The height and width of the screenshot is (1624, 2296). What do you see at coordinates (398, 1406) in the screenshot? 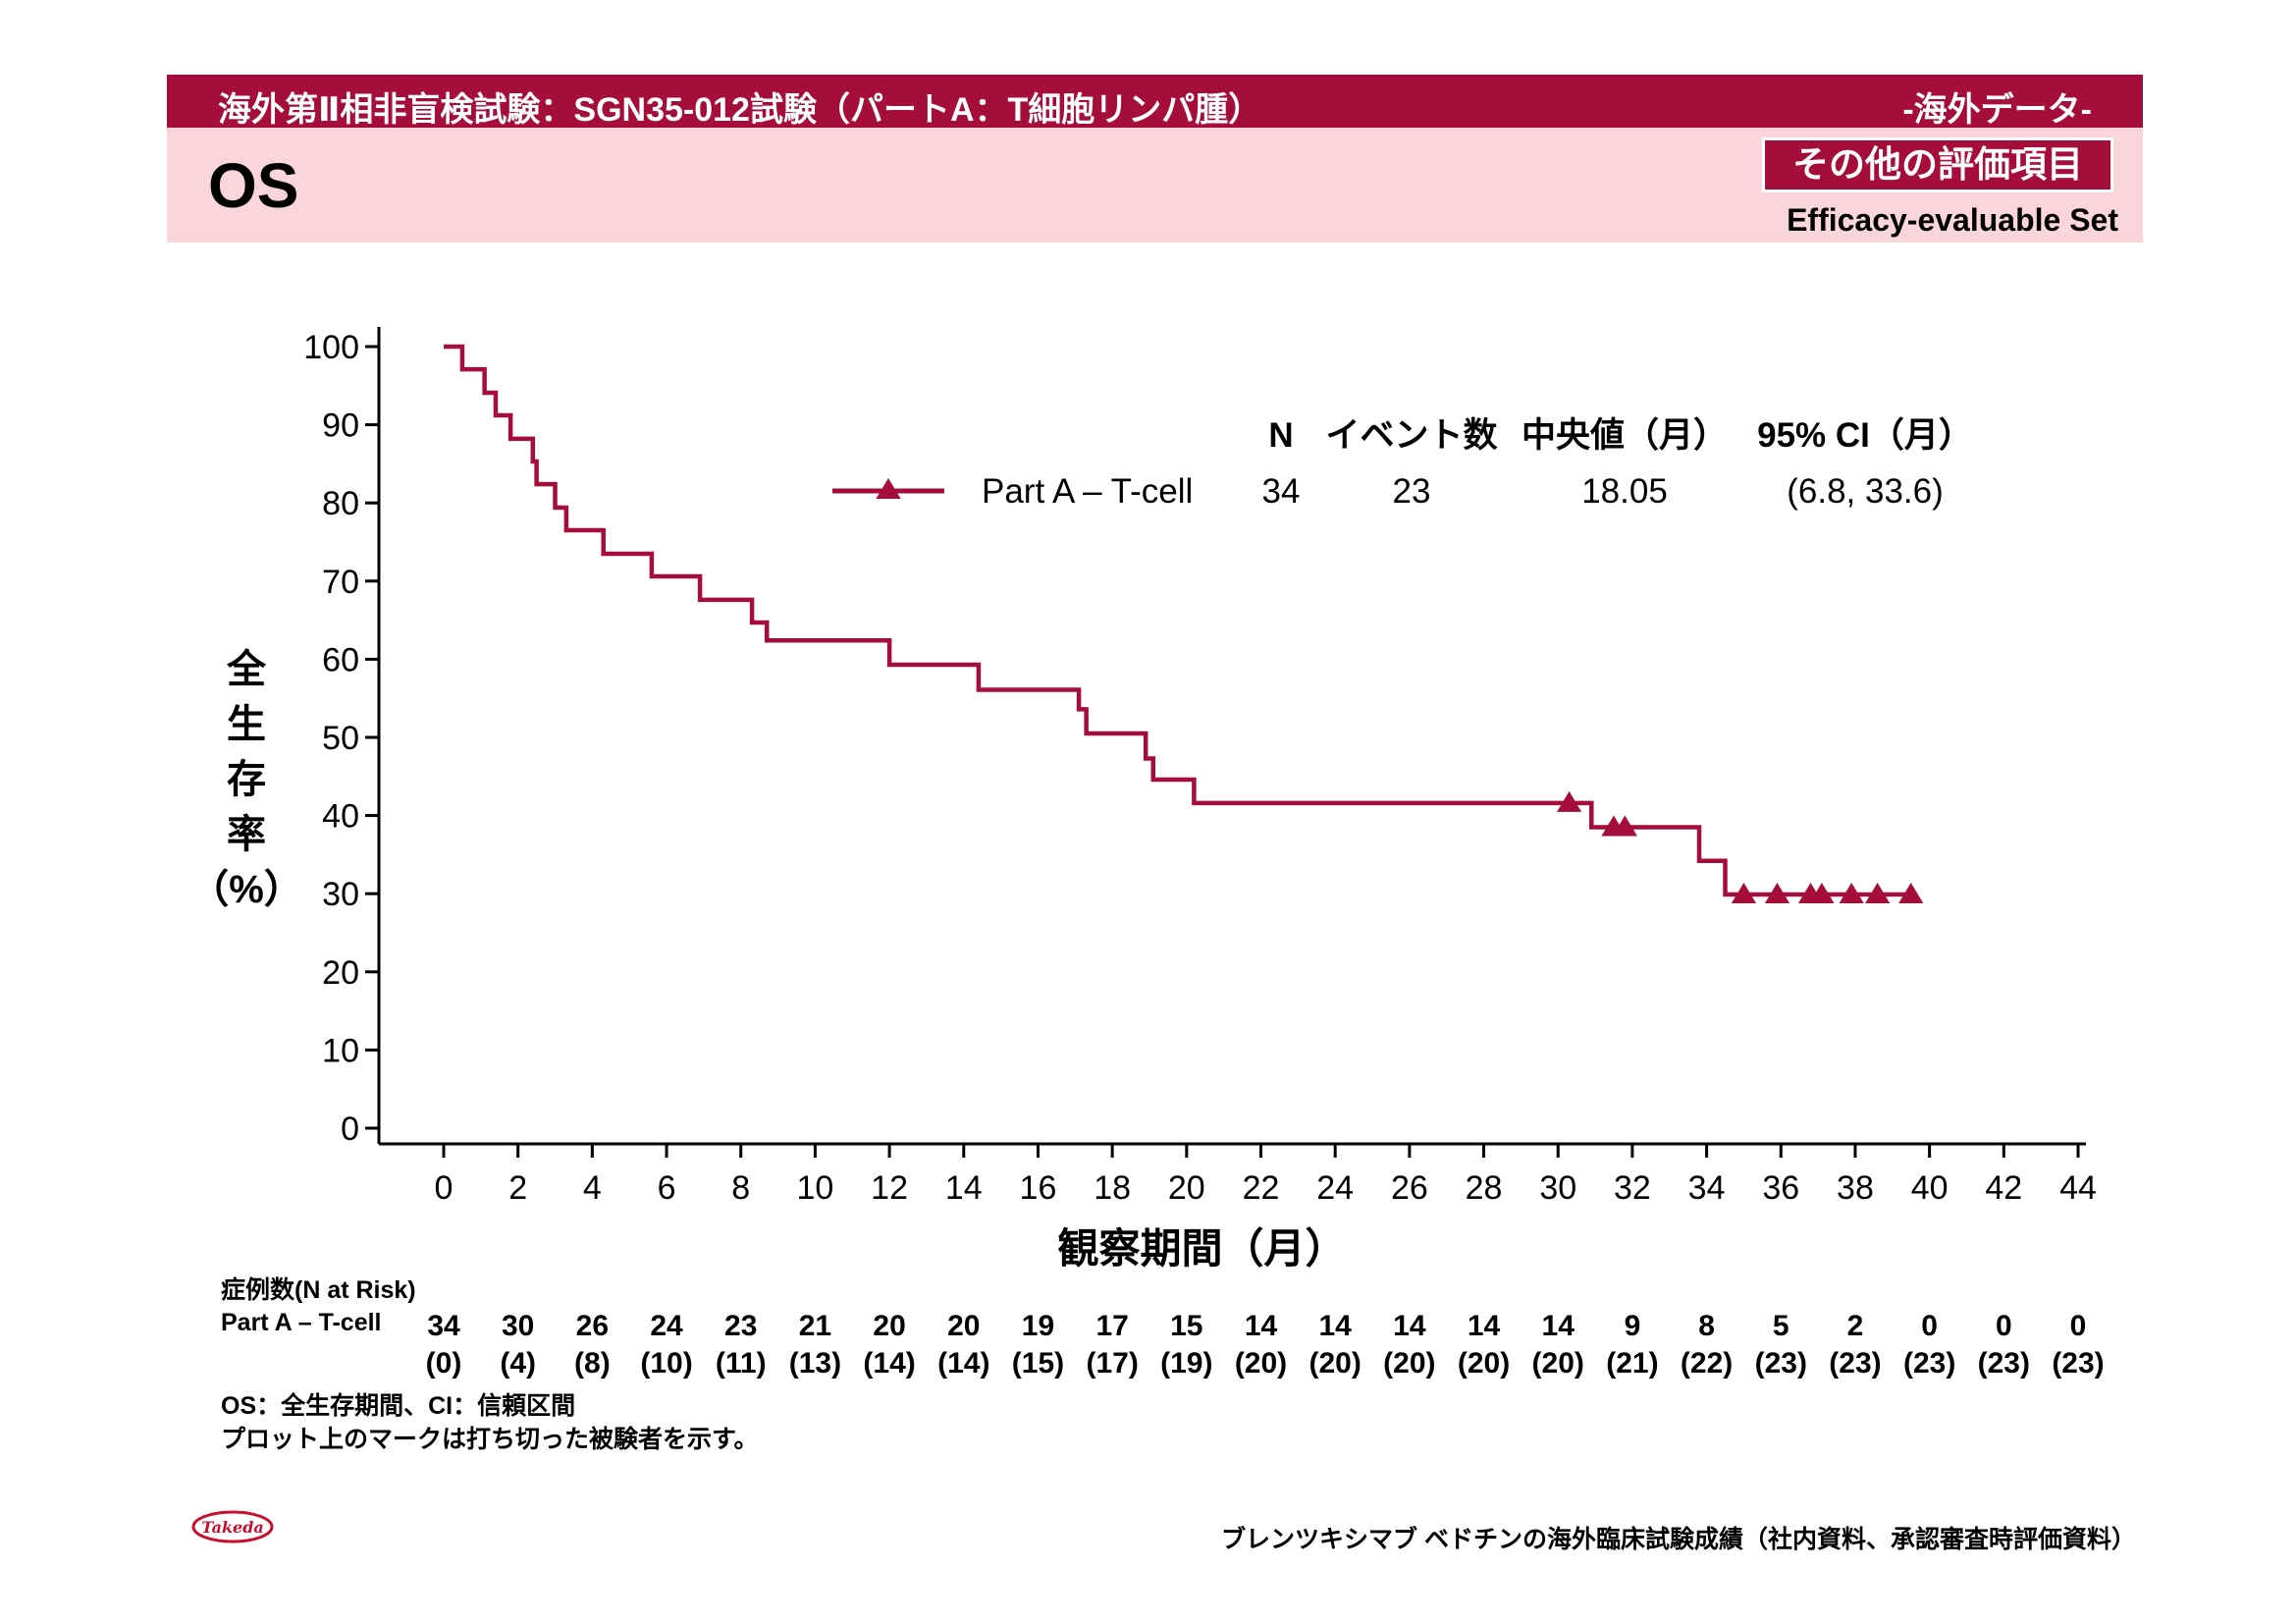
I see `abbreviation-note: OS：全生存期間、CI：信頼区間` at bounding box center [398, 1406].